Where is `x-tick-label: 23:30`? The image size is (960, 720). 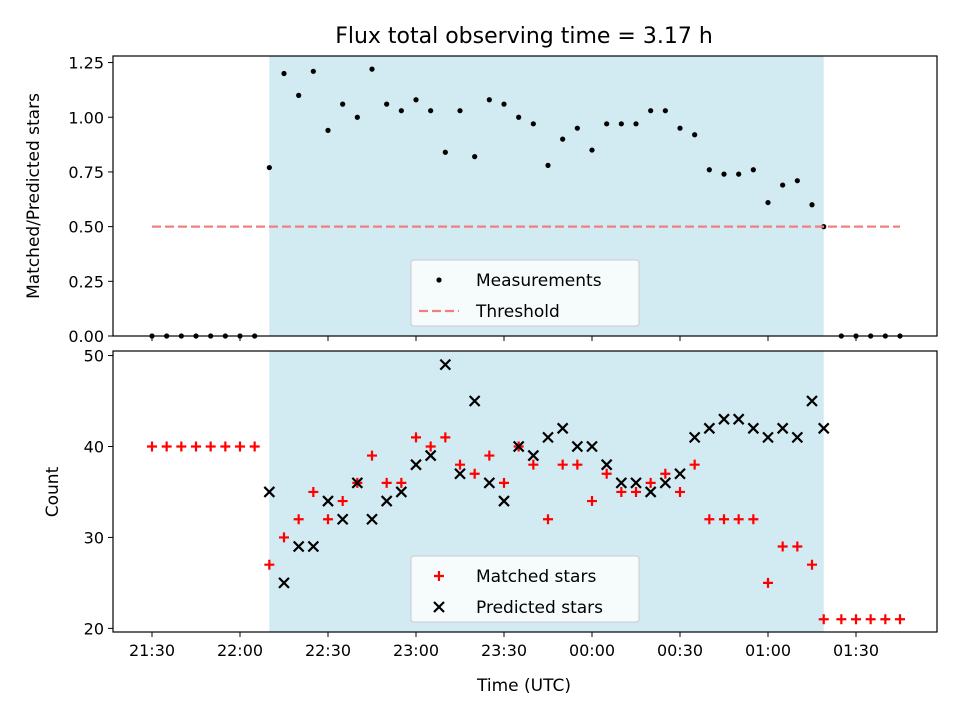
x-tick-label: 23:30 is located at coordinates (504, 650).